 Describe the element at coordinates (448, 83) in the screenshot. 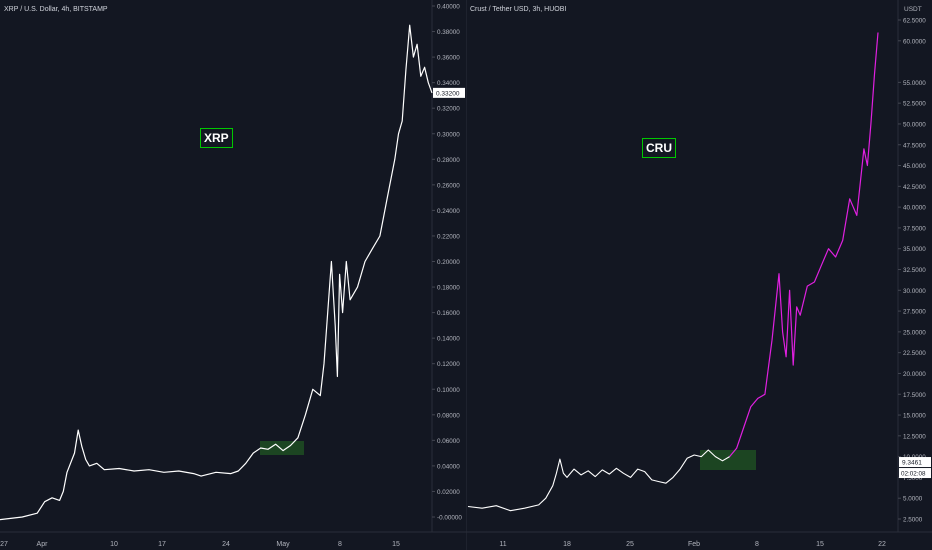

I see `xrp-y-tick-label: 0.34000` at that location.